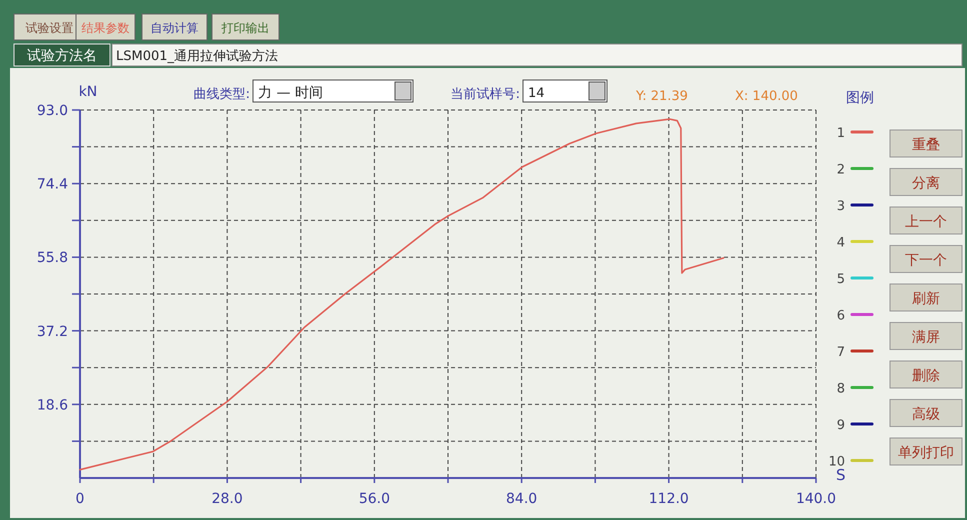  I want to click on text: 试验设置, so click(50, 28).